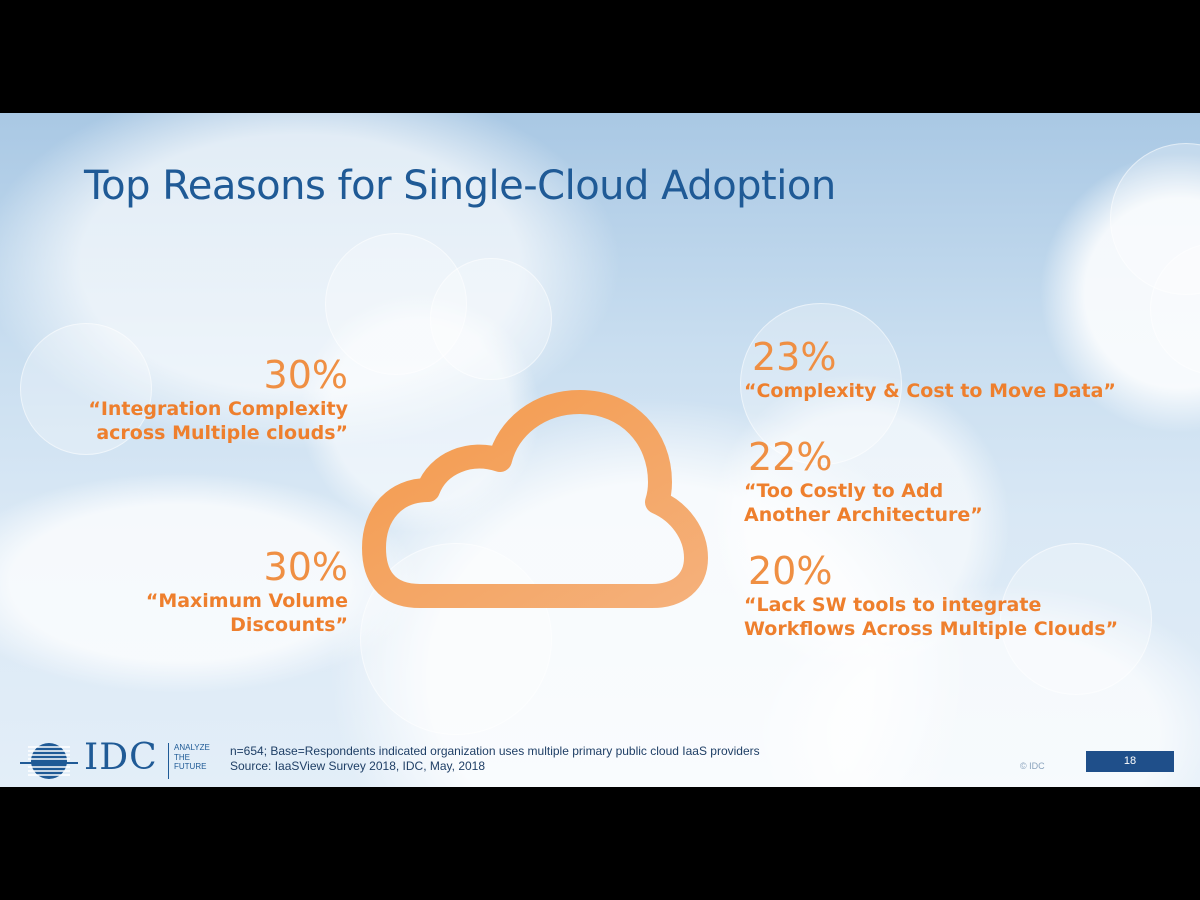  I want to click on logo-divider, so click(168, 761).